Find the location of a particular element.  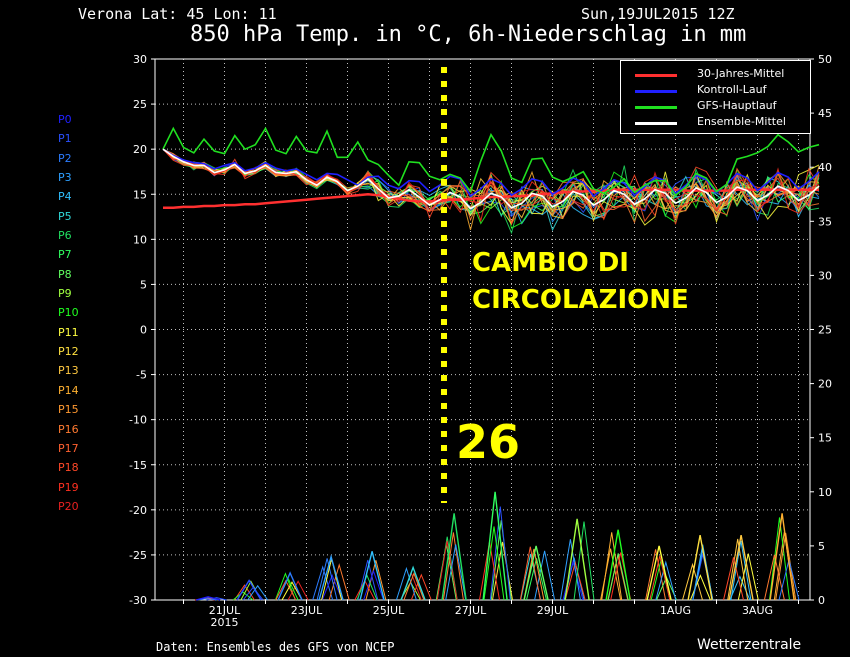

x-tick-label: 21JUL is located at coordinates (225, 610).